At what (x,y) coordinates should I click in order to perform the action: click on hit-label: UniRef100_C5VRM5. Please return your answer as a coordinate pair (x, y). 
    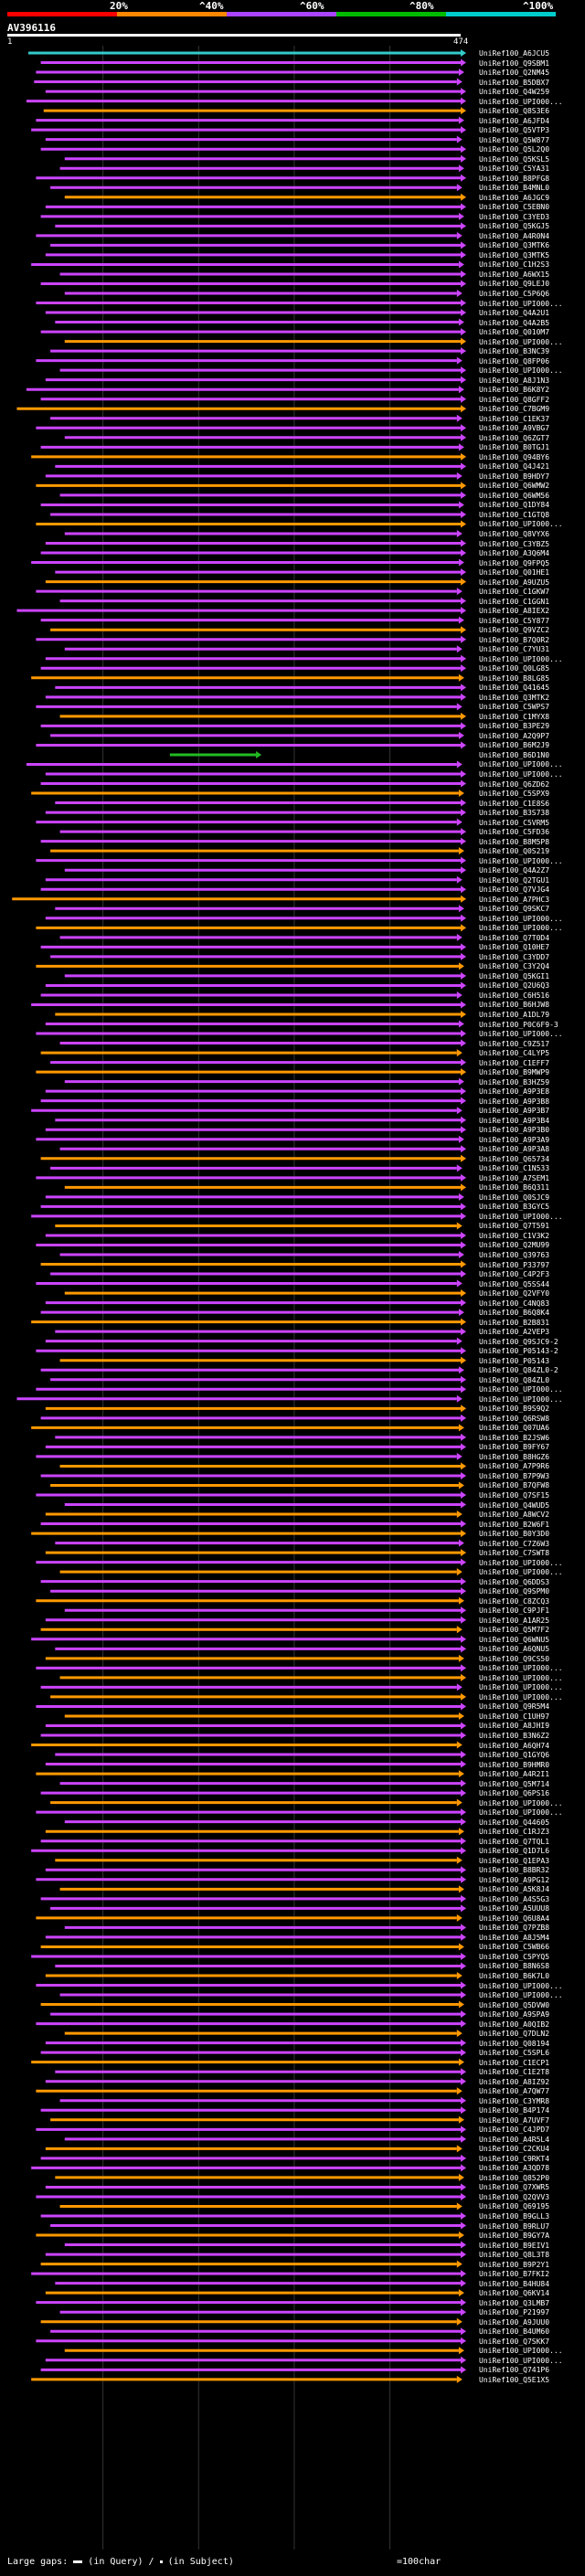
    Looking at the image, I should click on (514, 822).